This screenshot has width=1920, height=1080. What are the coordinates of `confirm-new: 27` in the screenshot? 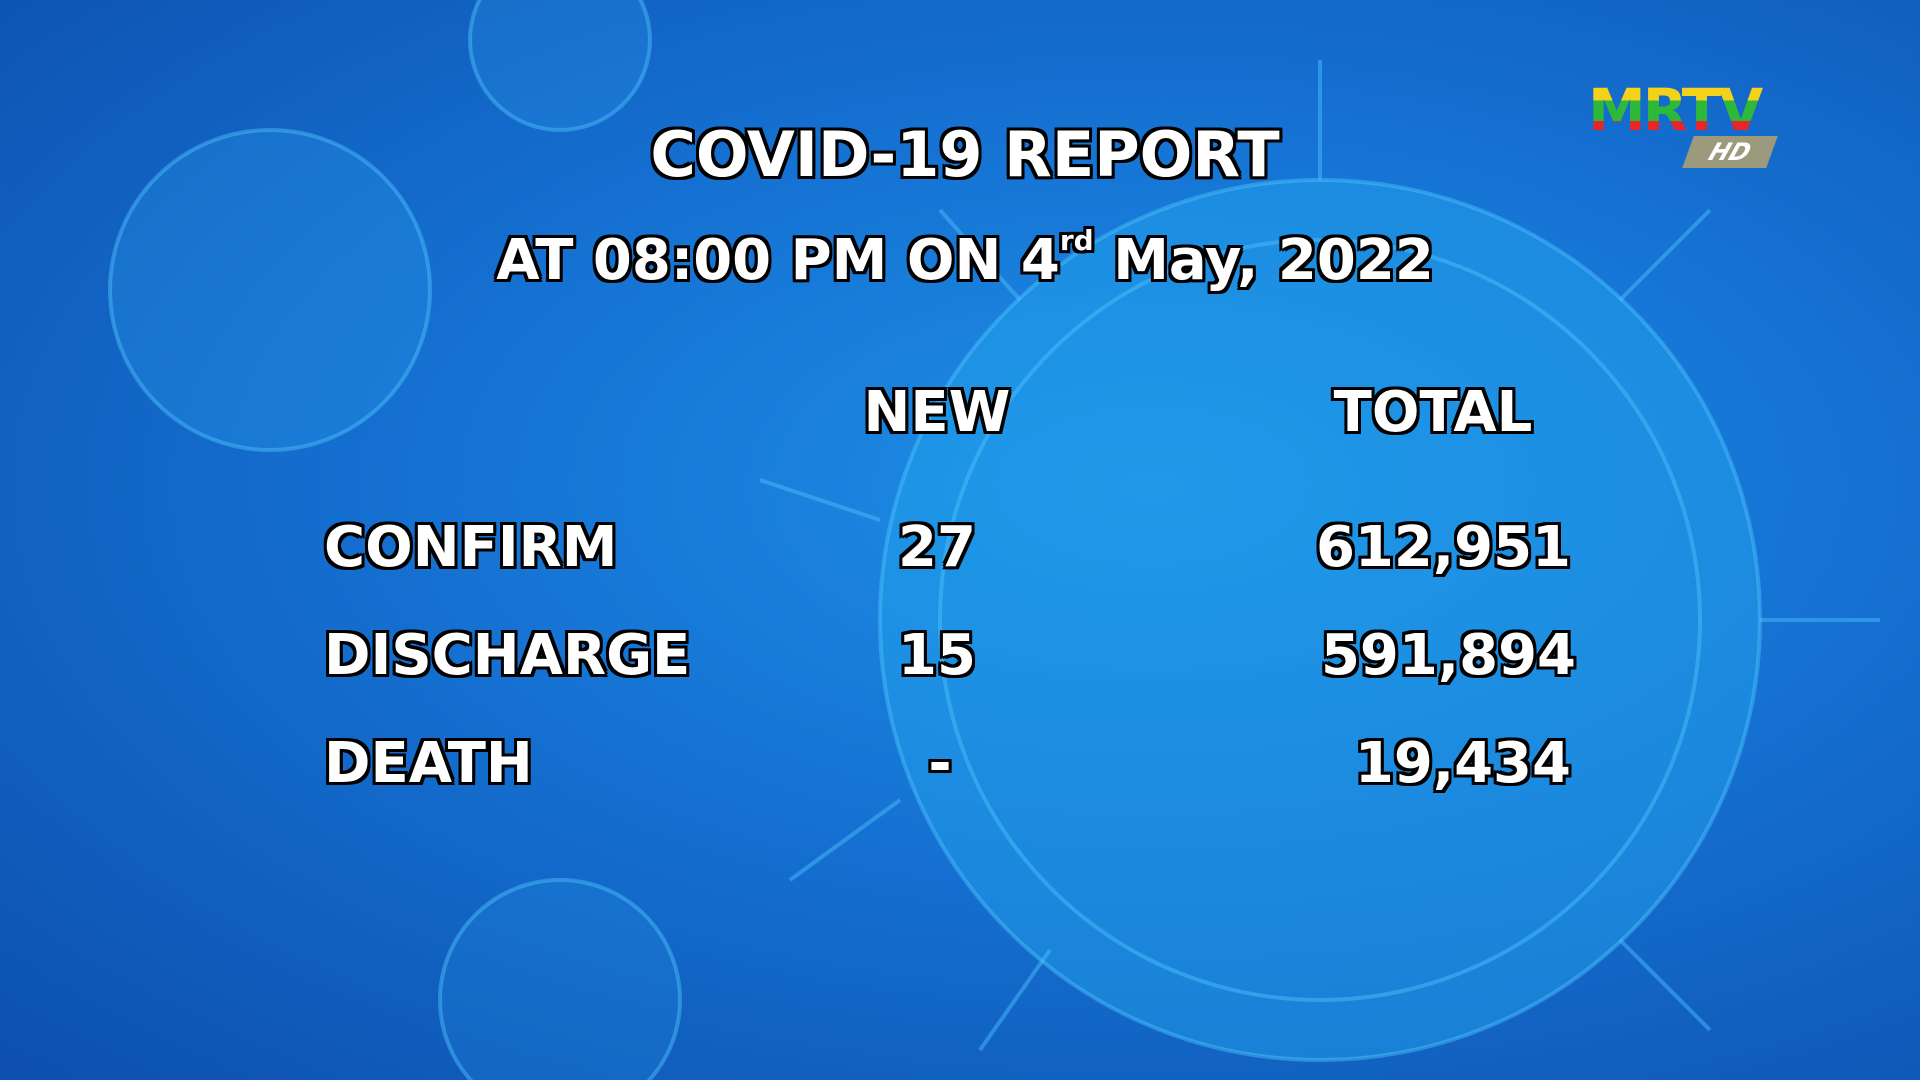 It's located at (937, 547).